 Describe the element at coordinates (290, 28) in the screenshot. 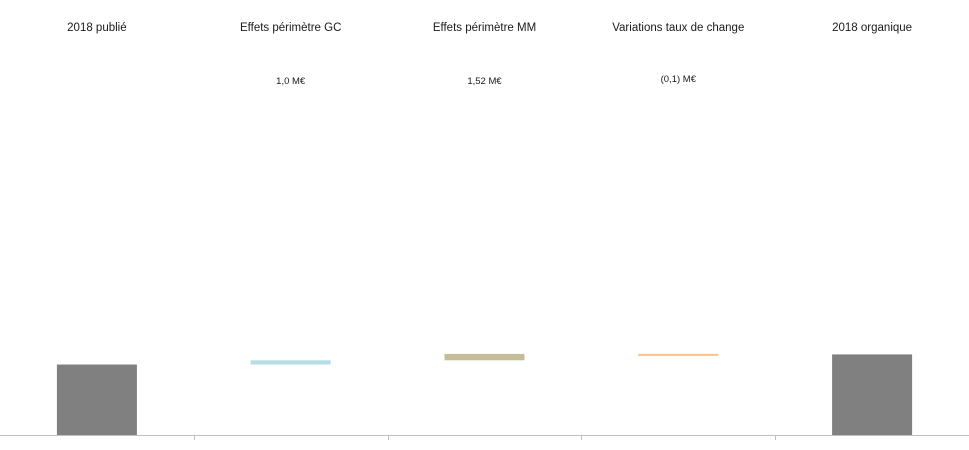

I see `category-label-effets-p-rim-tre-gc: Effets périmètre GC` at that location.